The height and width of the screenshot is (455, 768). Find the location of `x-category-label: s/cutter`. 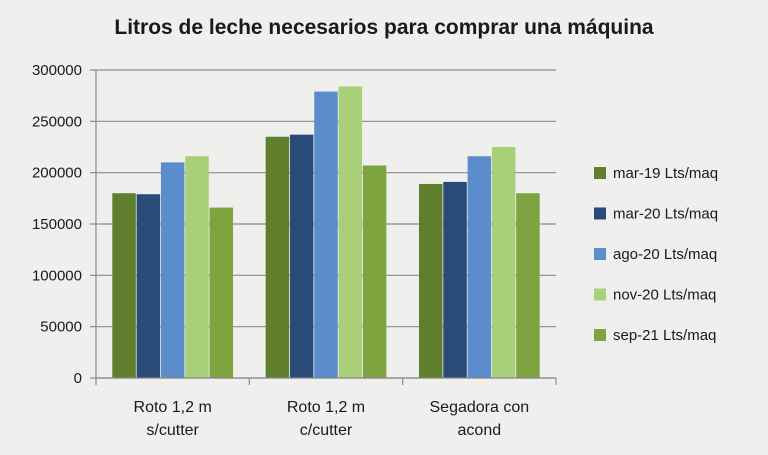

x-category-label: s/cutter is located at coordinates (172, 430).